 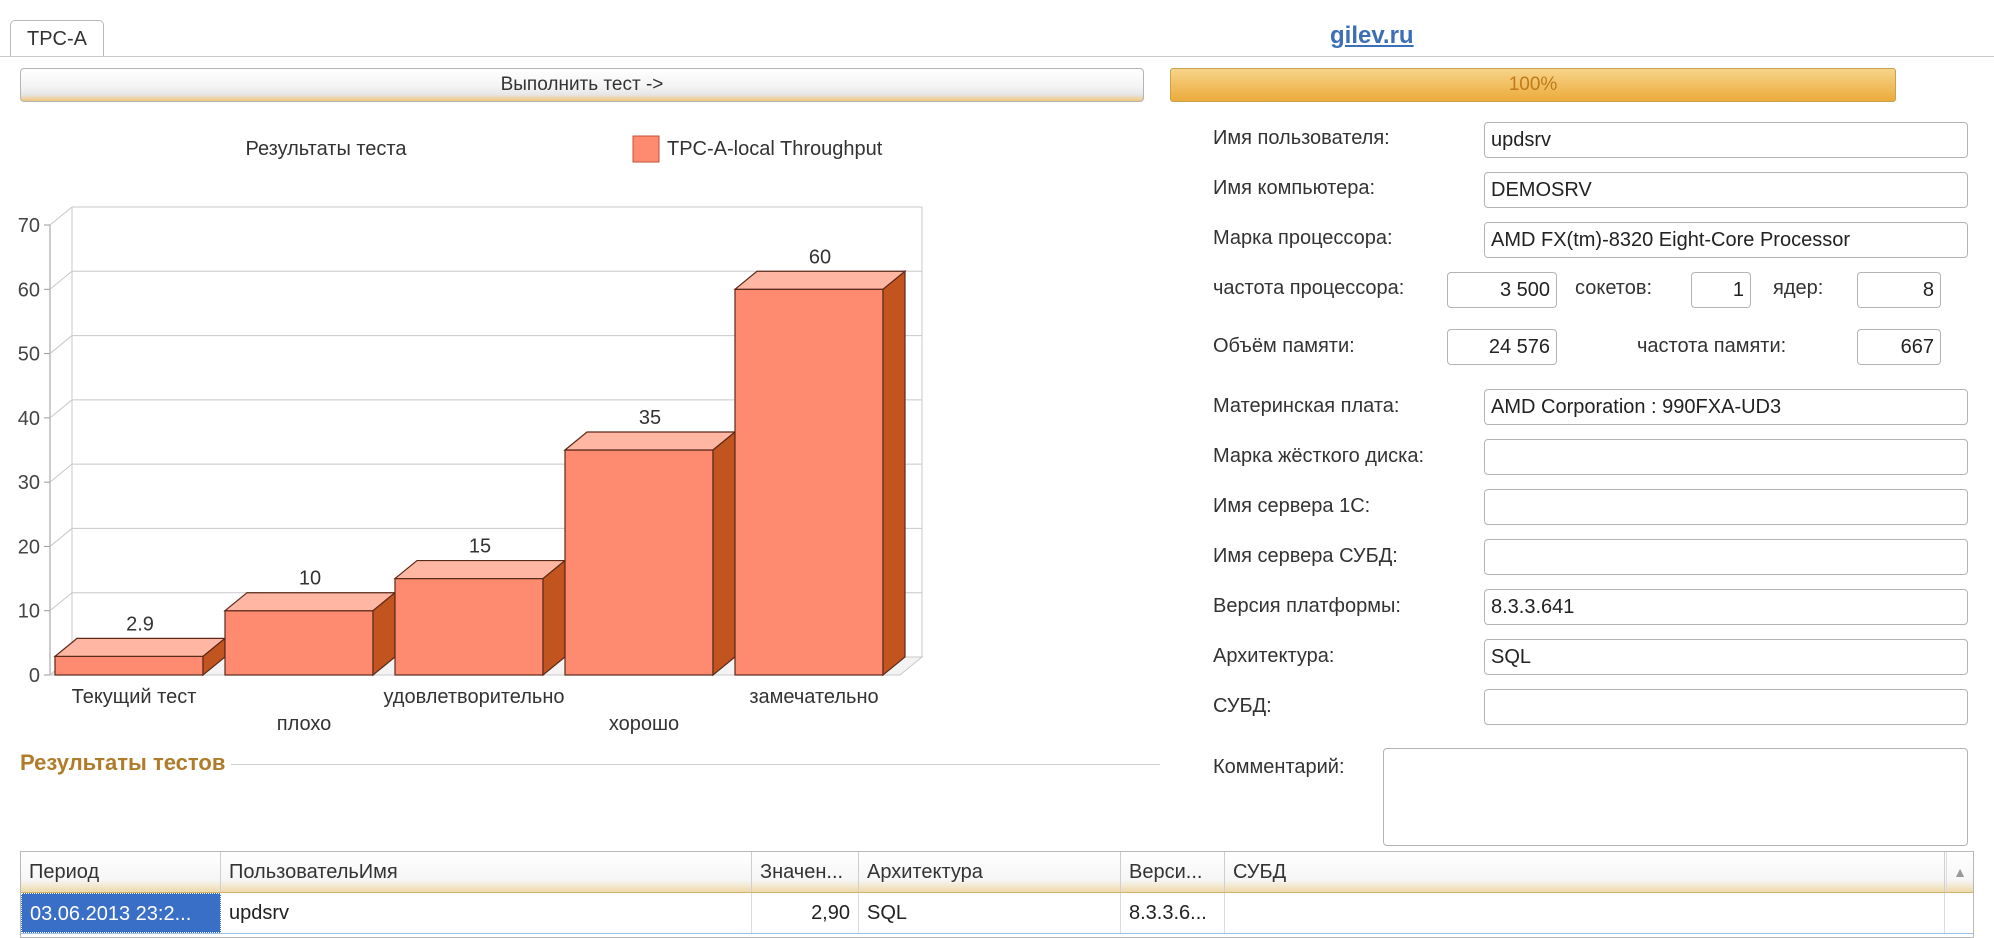 What do you see at coordinates (1726, 240) in the screenshot?
I see `cpu-field: AMD FX(tm)-8320 Eight-Core Processor` at bounding box center [1726, 240].